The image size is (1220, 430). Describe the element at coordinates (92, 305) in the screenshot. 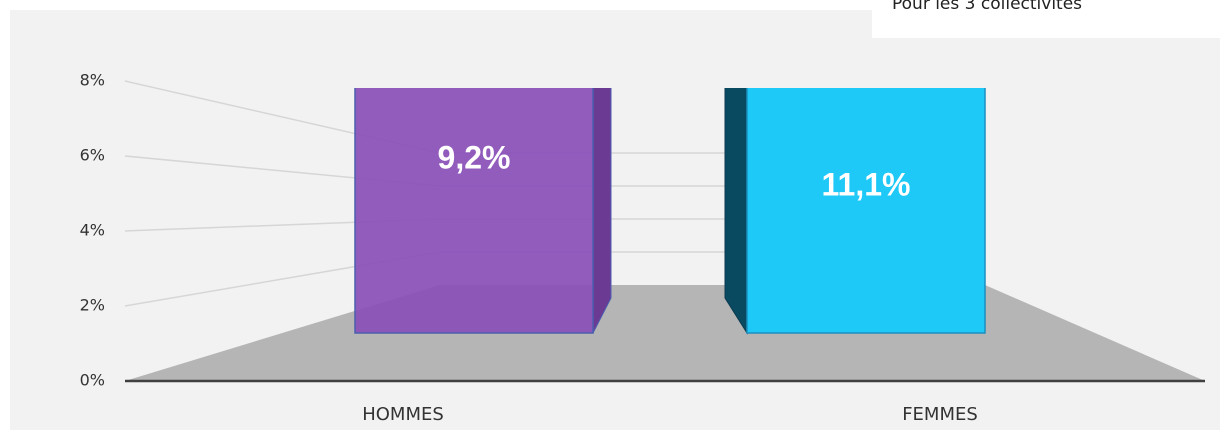

I see `y-tick-label: 2%` at that location.